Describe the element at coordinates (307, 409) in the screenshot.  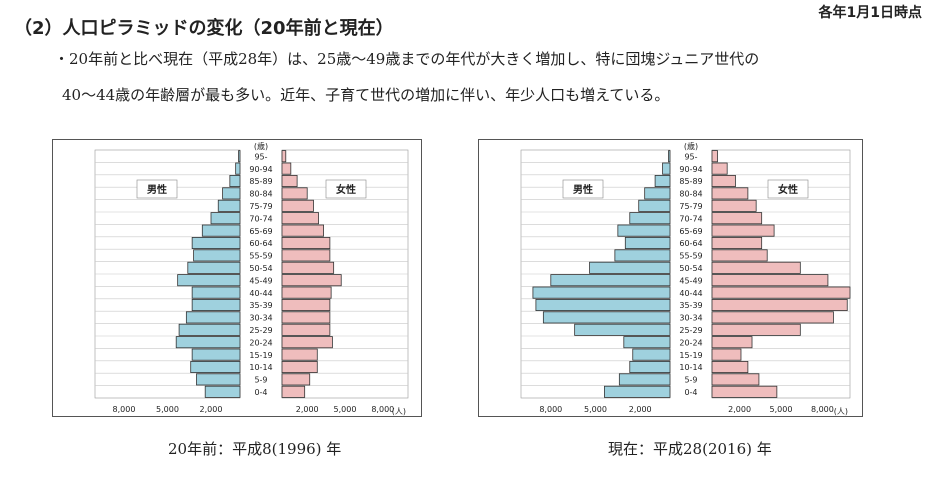
I see `x-tick-right: 2,000` at that location.